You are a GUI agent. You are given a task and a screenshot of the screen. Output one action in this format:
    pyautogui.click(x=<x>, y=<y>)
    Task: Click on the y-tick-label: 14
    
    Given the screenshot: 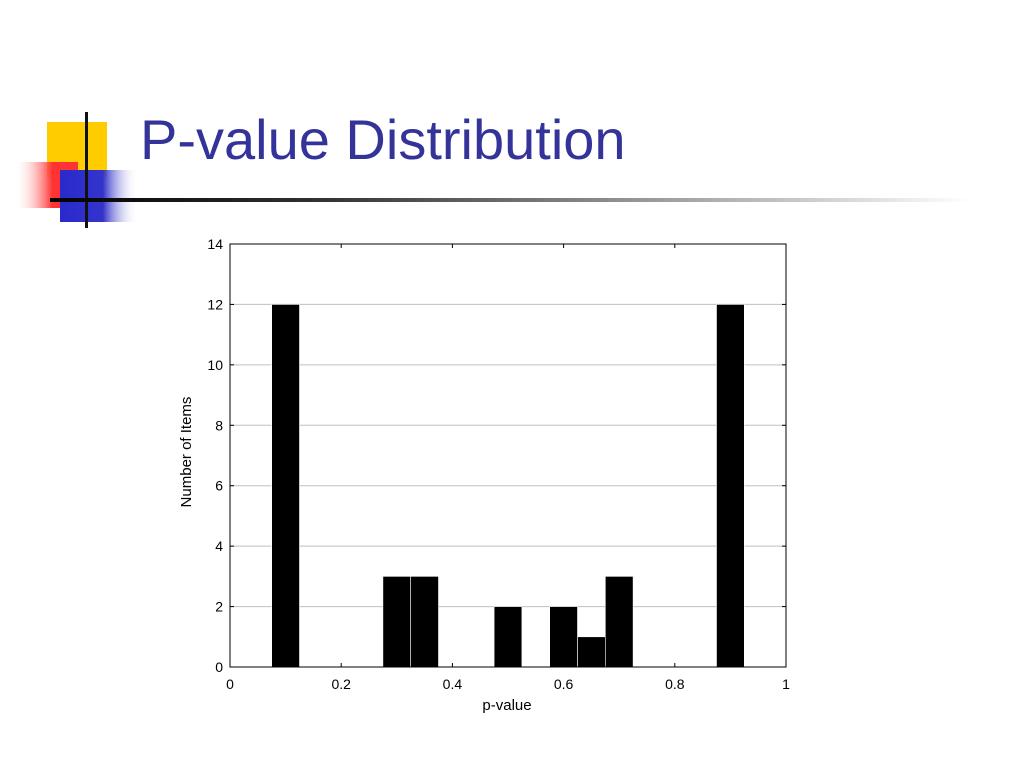 What is the action you would take?
    pyautogui.click(x=215, y=244)
    